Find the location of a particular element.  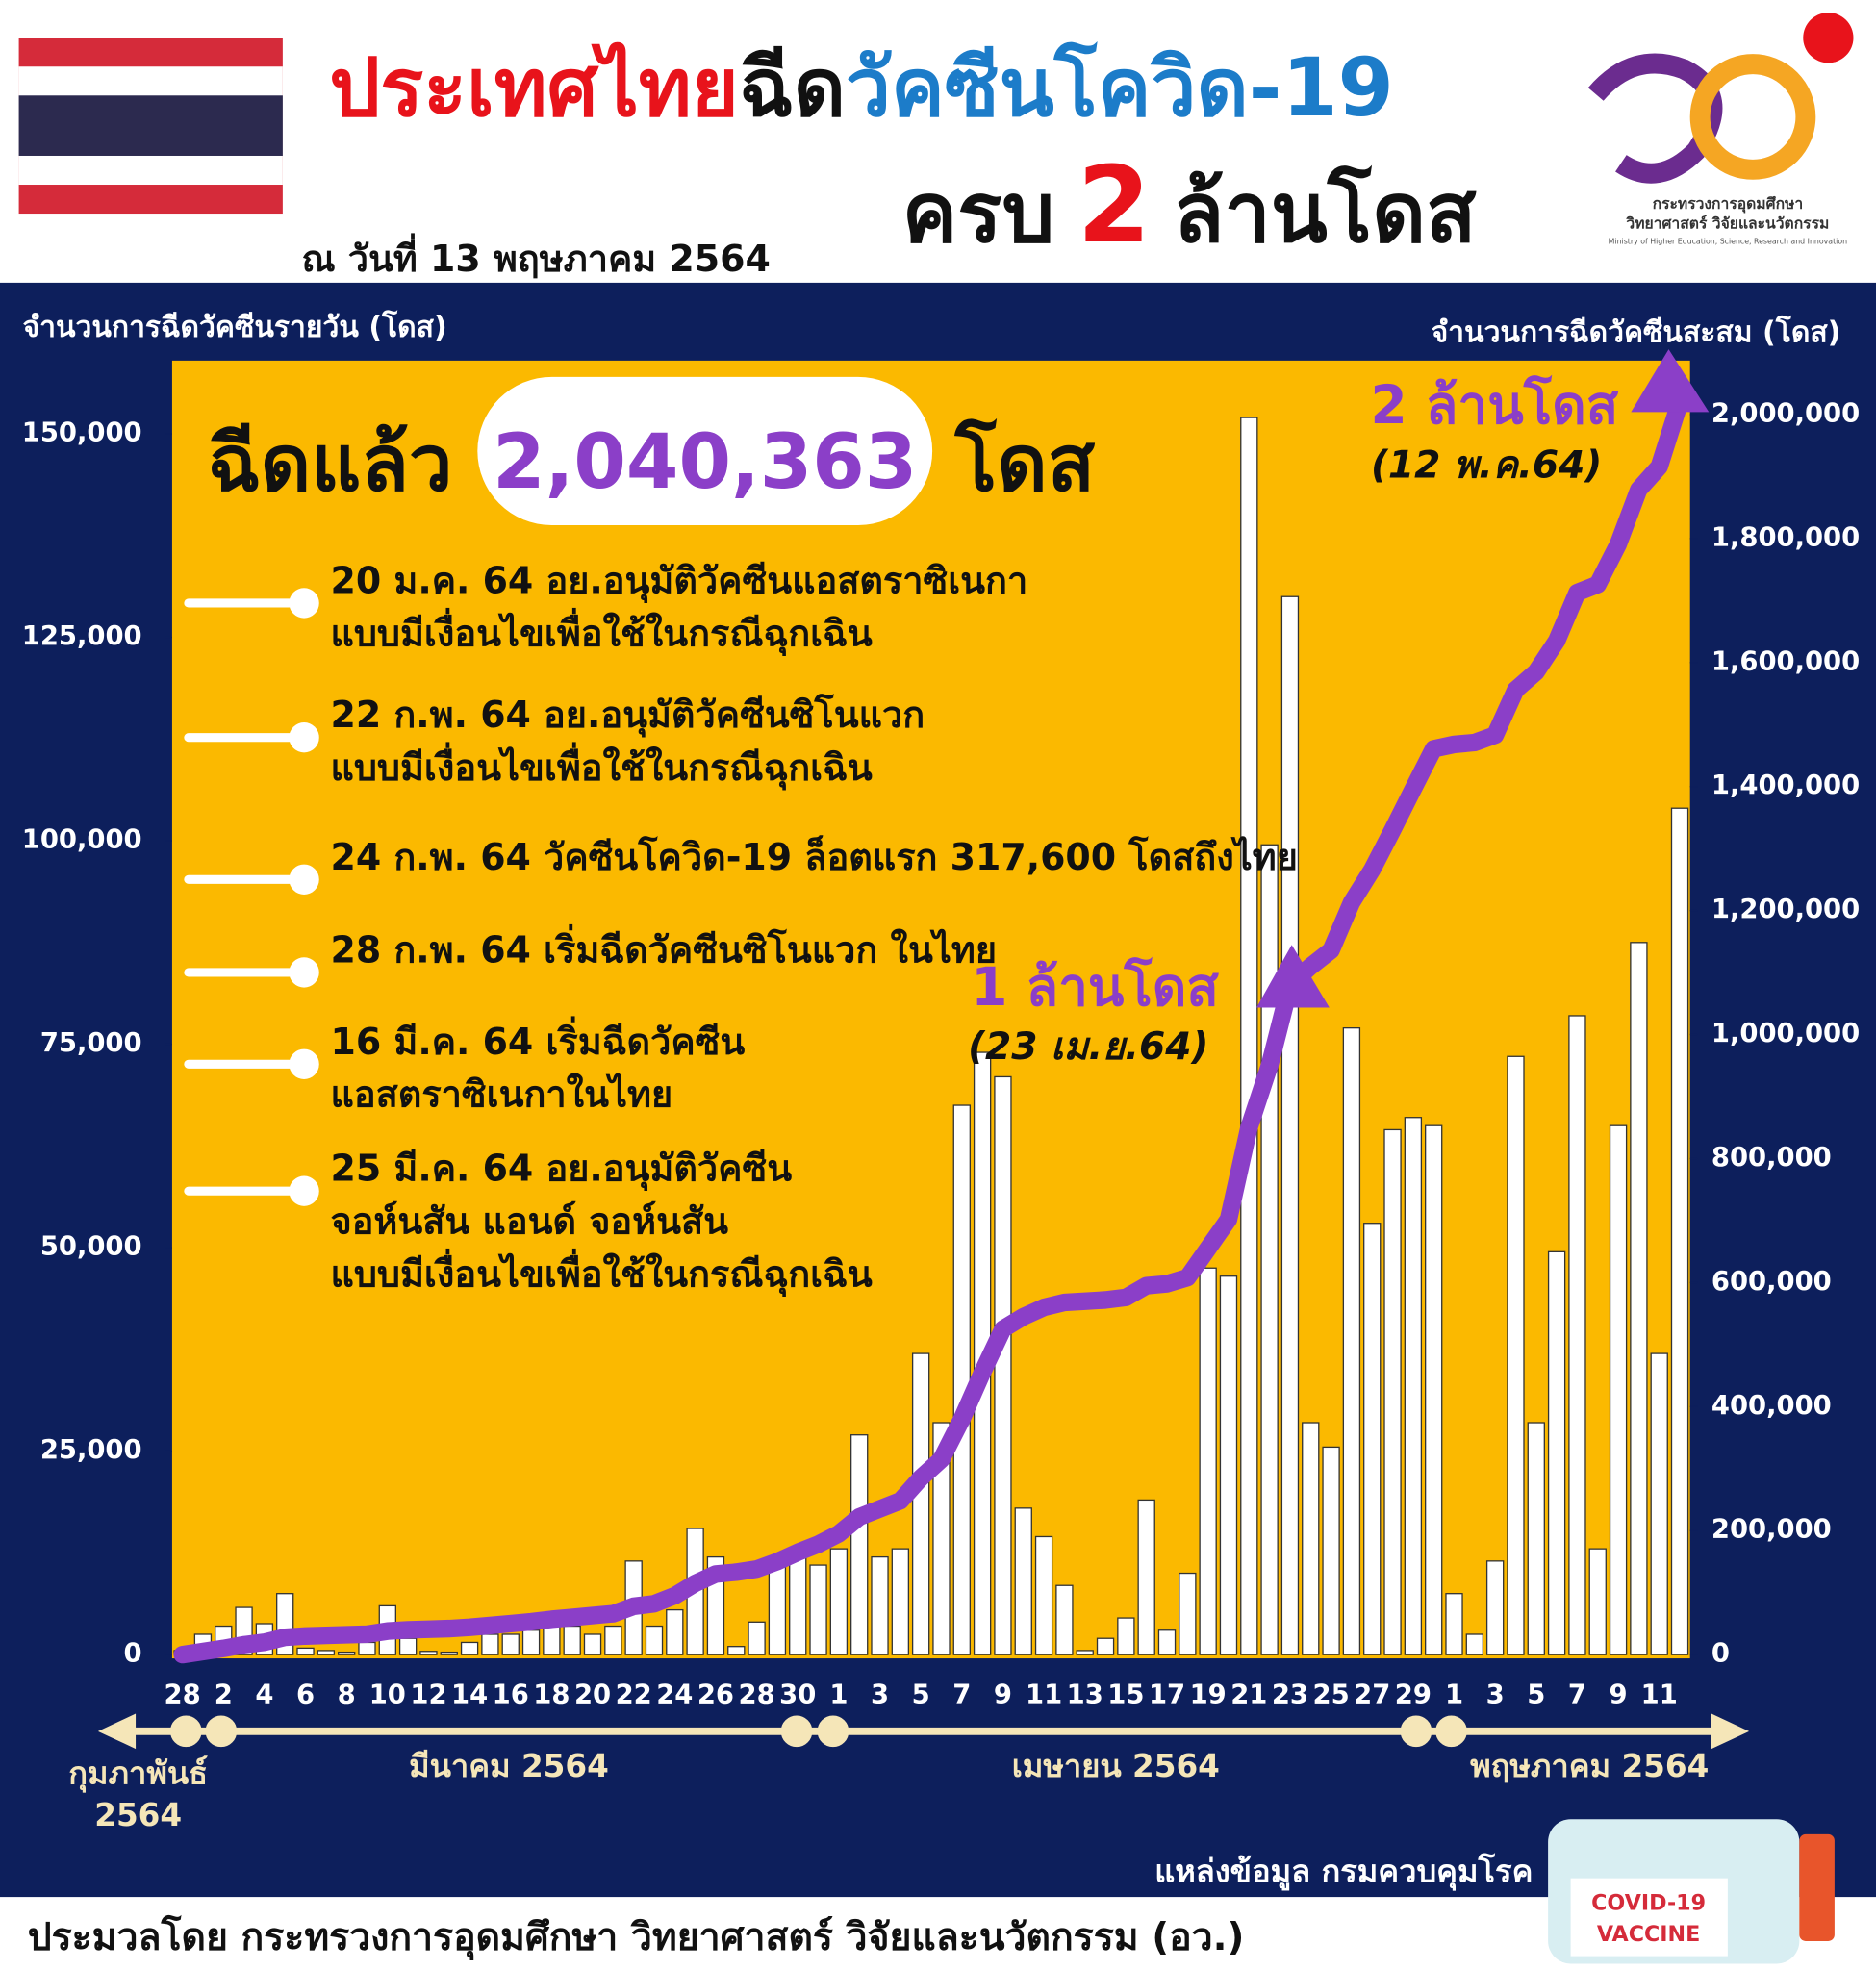

y2-tick-label: 400,000 is located at coordinates (1771, 1406).